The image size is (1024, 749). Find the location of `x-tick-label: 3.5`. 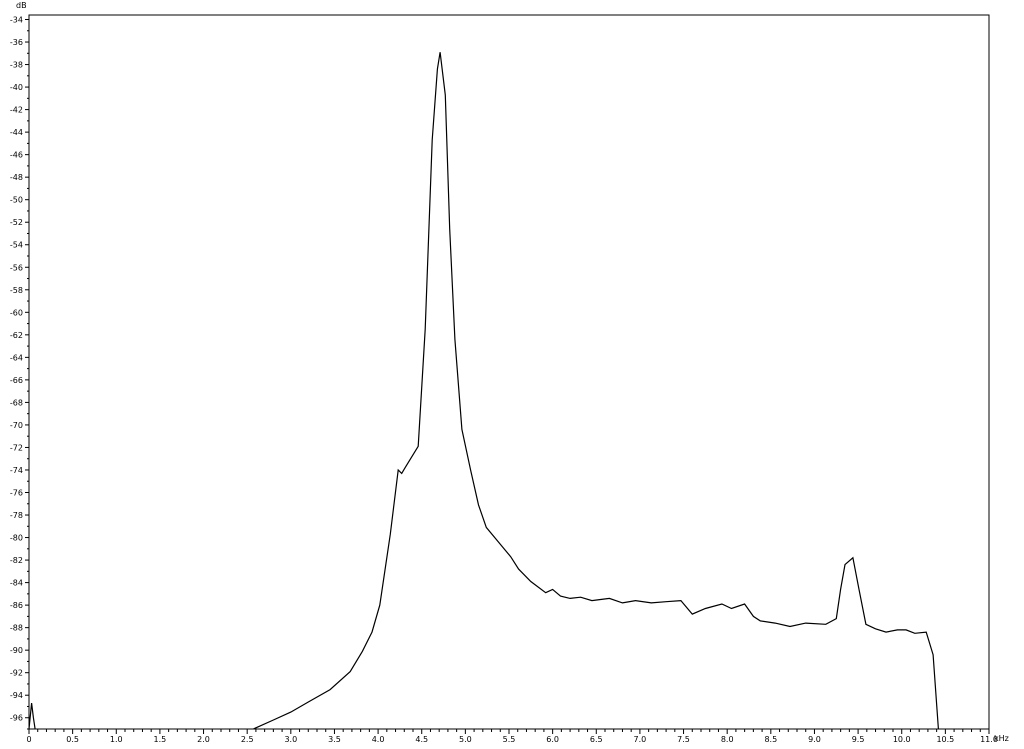

x-tick-label: 3.5 is located at coordinates (334, 739).